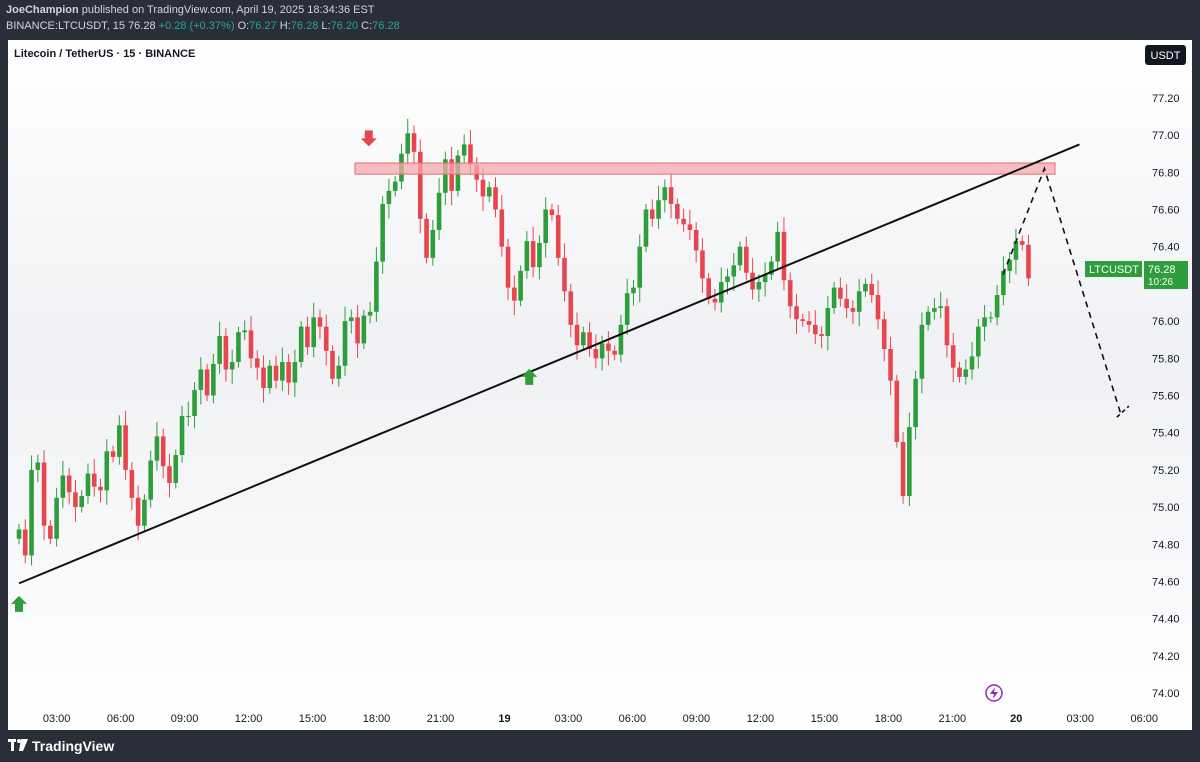 The height and width of the screenshot is (762, 1200). I want to click on price-tick-label: 77.20, so click(1166, 99).